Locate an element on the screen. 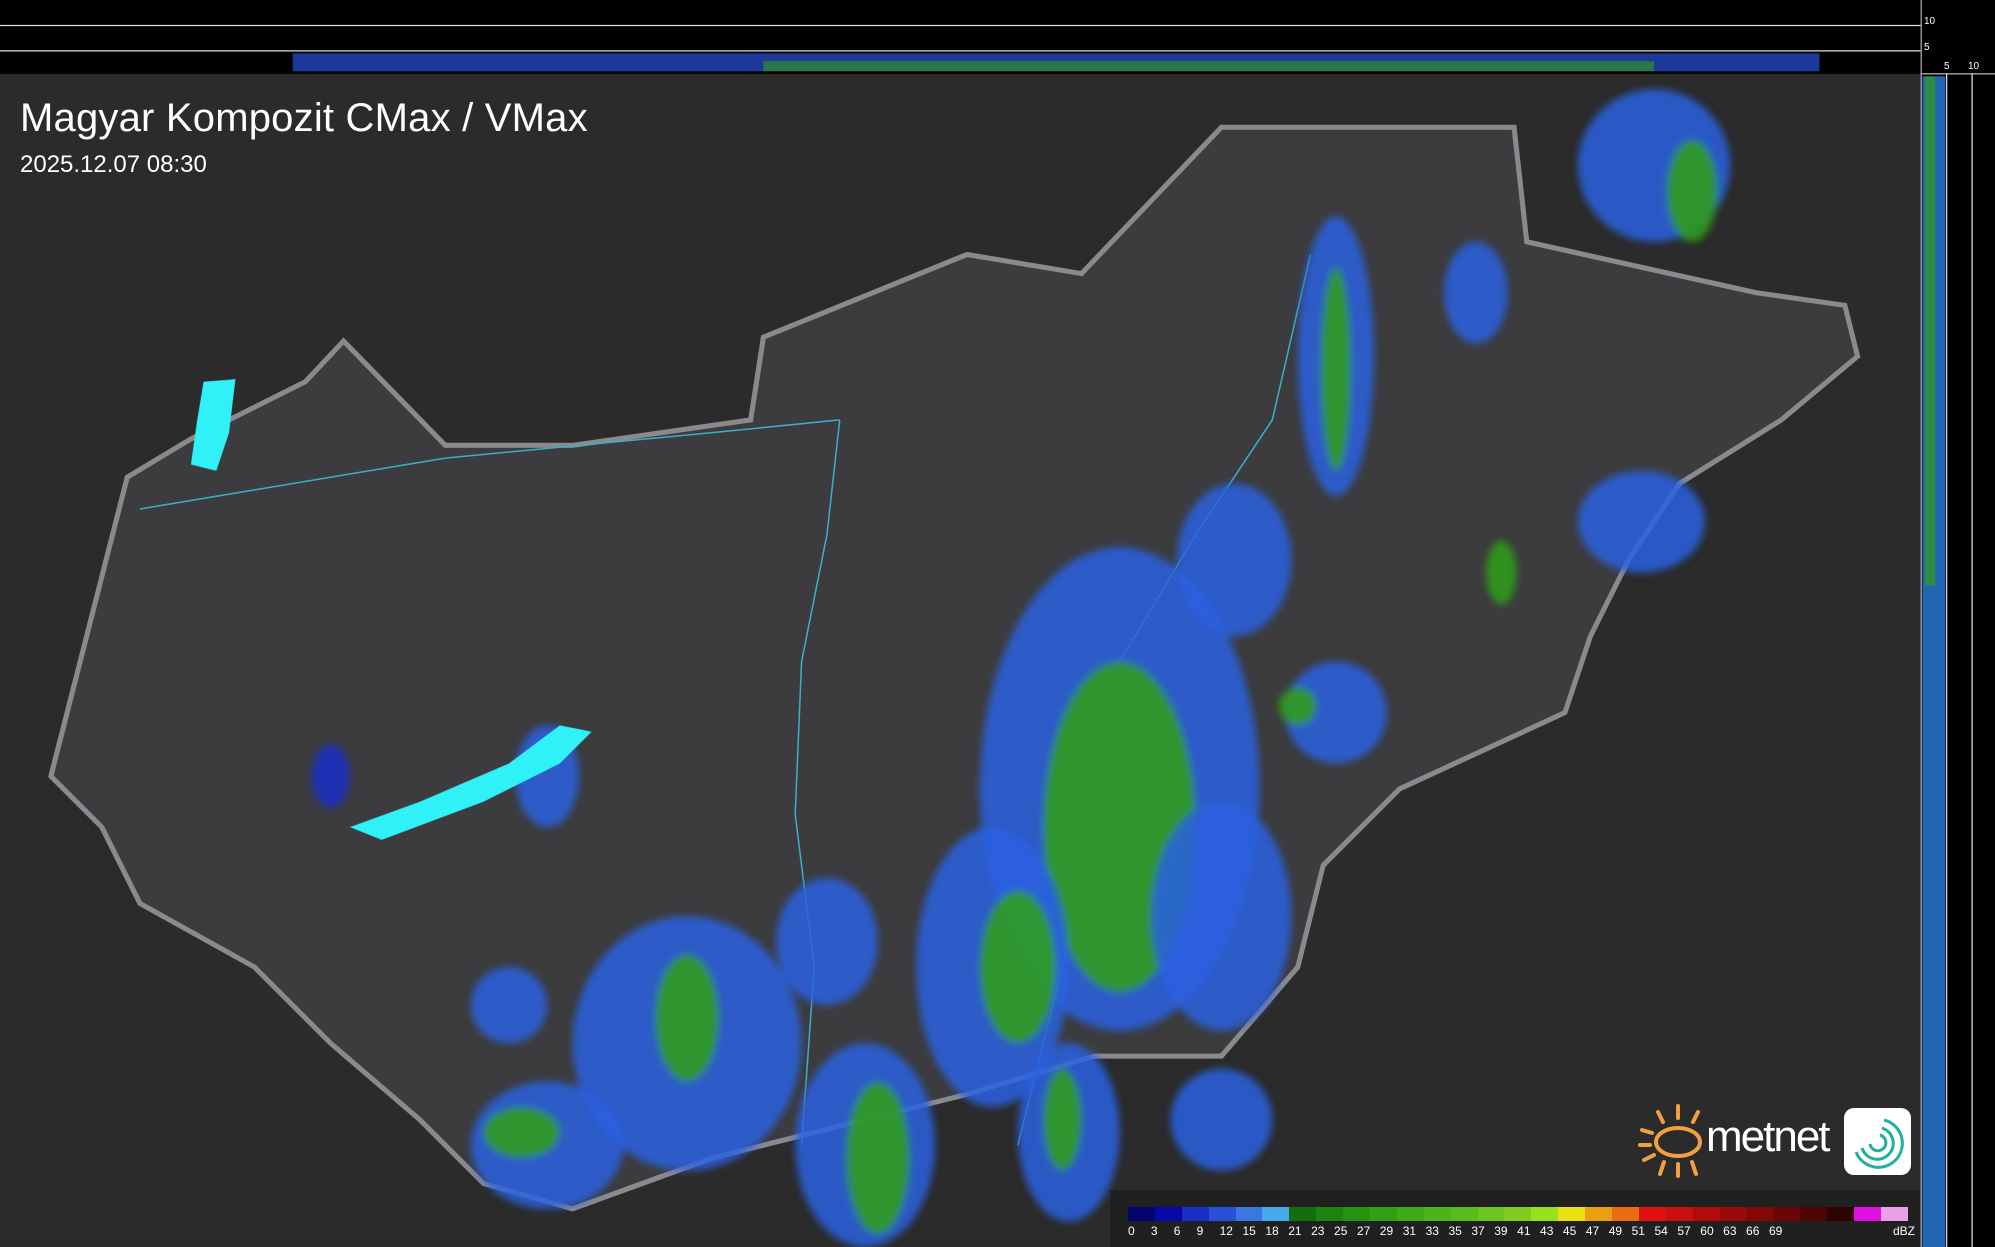 The height and width of the screenshot is (1247, 1995). legend-label: 57 is located at coordinates (1684, 1231).